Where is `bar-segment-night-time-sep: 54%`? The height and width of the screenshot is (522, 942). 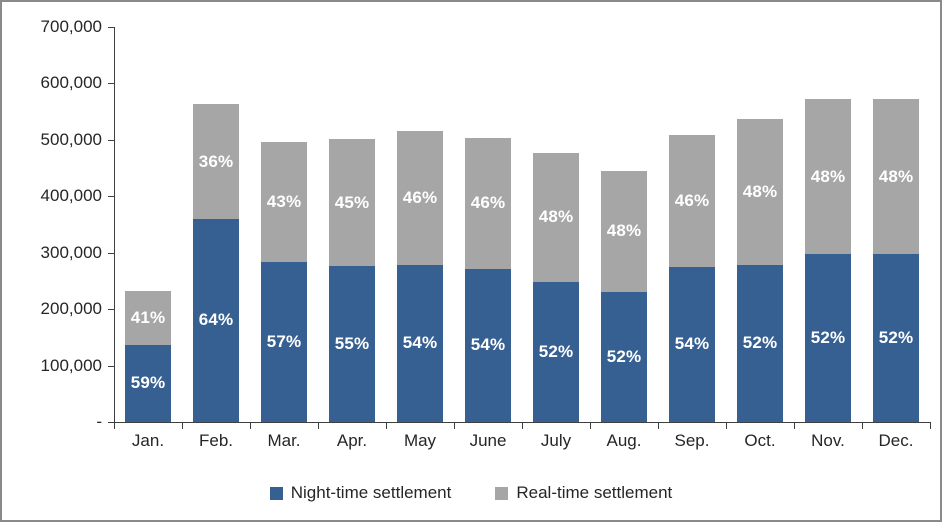 bar-segment-night-time-sep: 54% is located at coordinates (692, 344).